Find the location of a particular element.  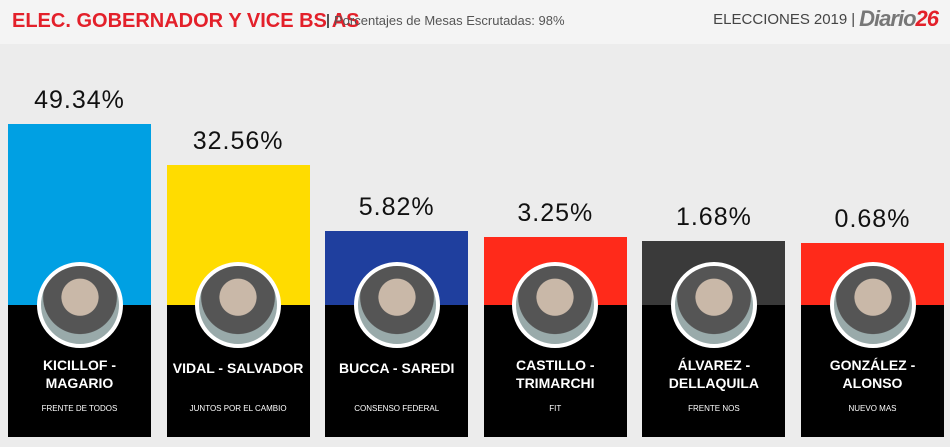

chart-title: ELEC. GOBERNADOR Y VICE BS AS is located at coordinates (186, 21).